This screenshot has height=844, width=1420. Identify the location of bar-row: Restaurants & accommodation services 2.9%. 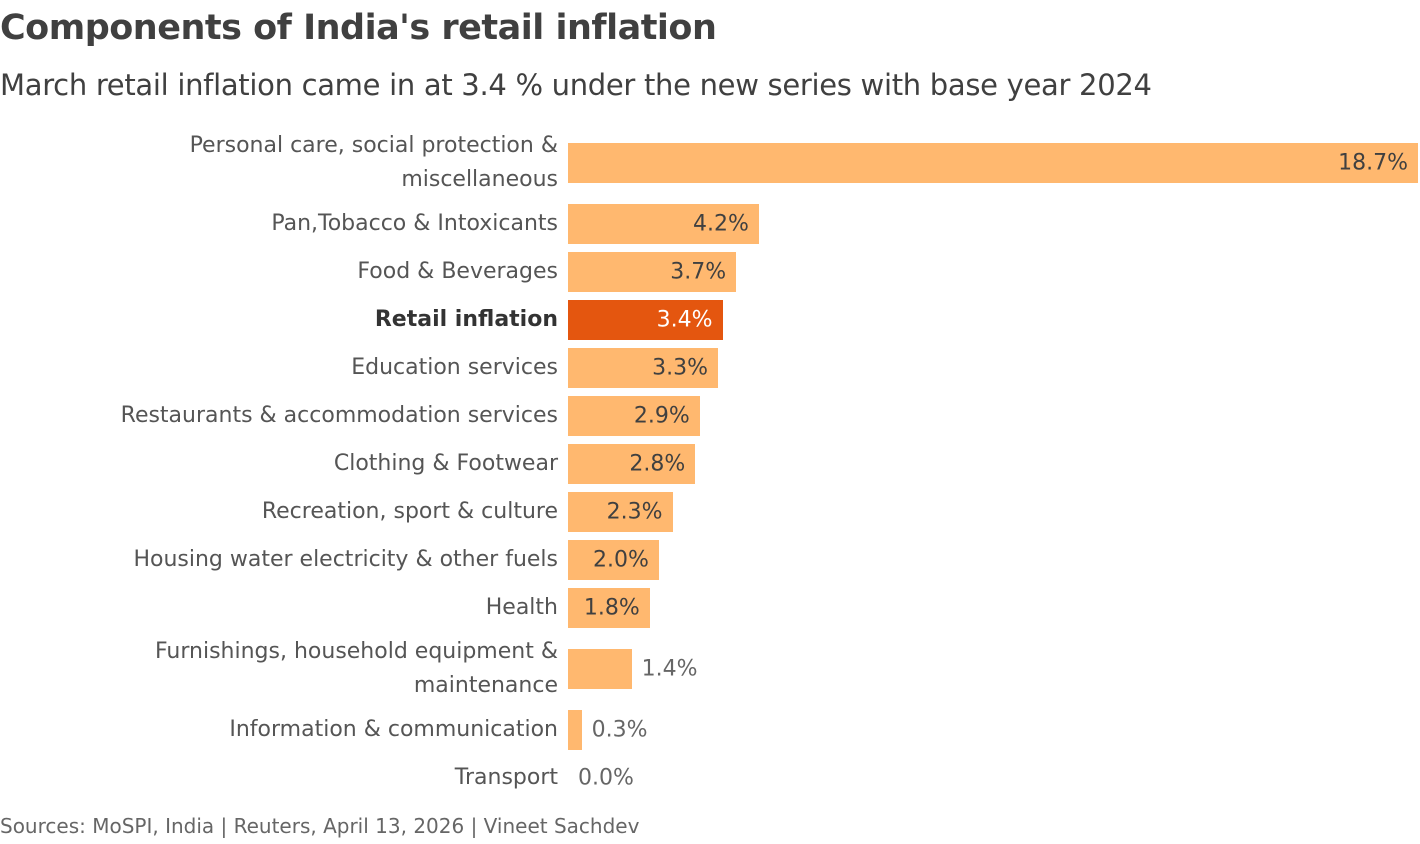
(710, 416).